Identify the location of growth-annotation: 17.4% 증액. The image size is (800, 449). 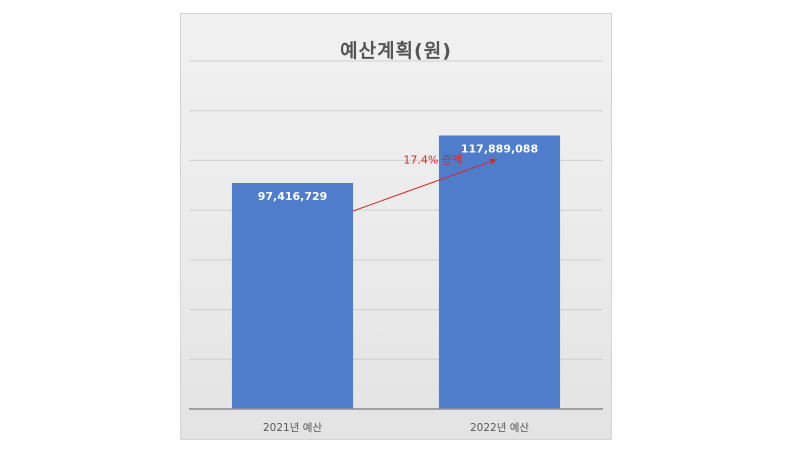
(425, 182).